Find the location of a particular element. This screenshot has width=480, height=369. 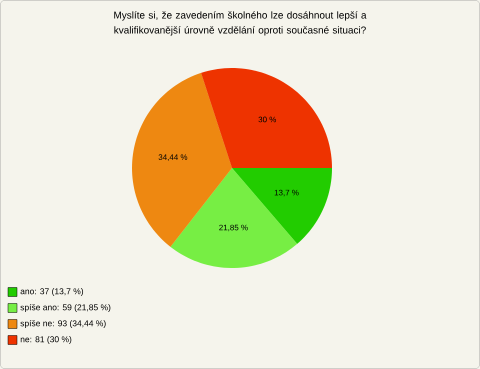

chart-title: Myslíte si, že zavedením školného lze dosáhnout lepší a kvalifikovanější úrovně vzdělání oproti současné situaci? is located at coordinates (240, 23).